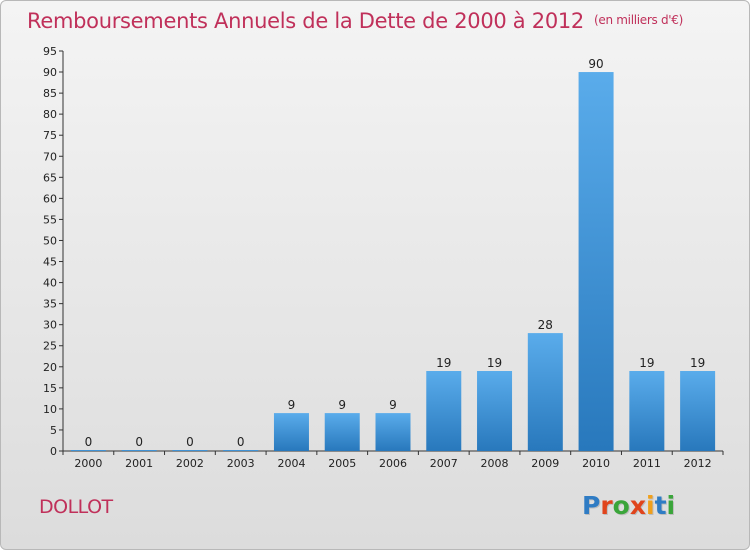 Image resolution: width=750 pixels, height=550 pixels. I want to click on y-tick-label: 65, so click(50, 177).